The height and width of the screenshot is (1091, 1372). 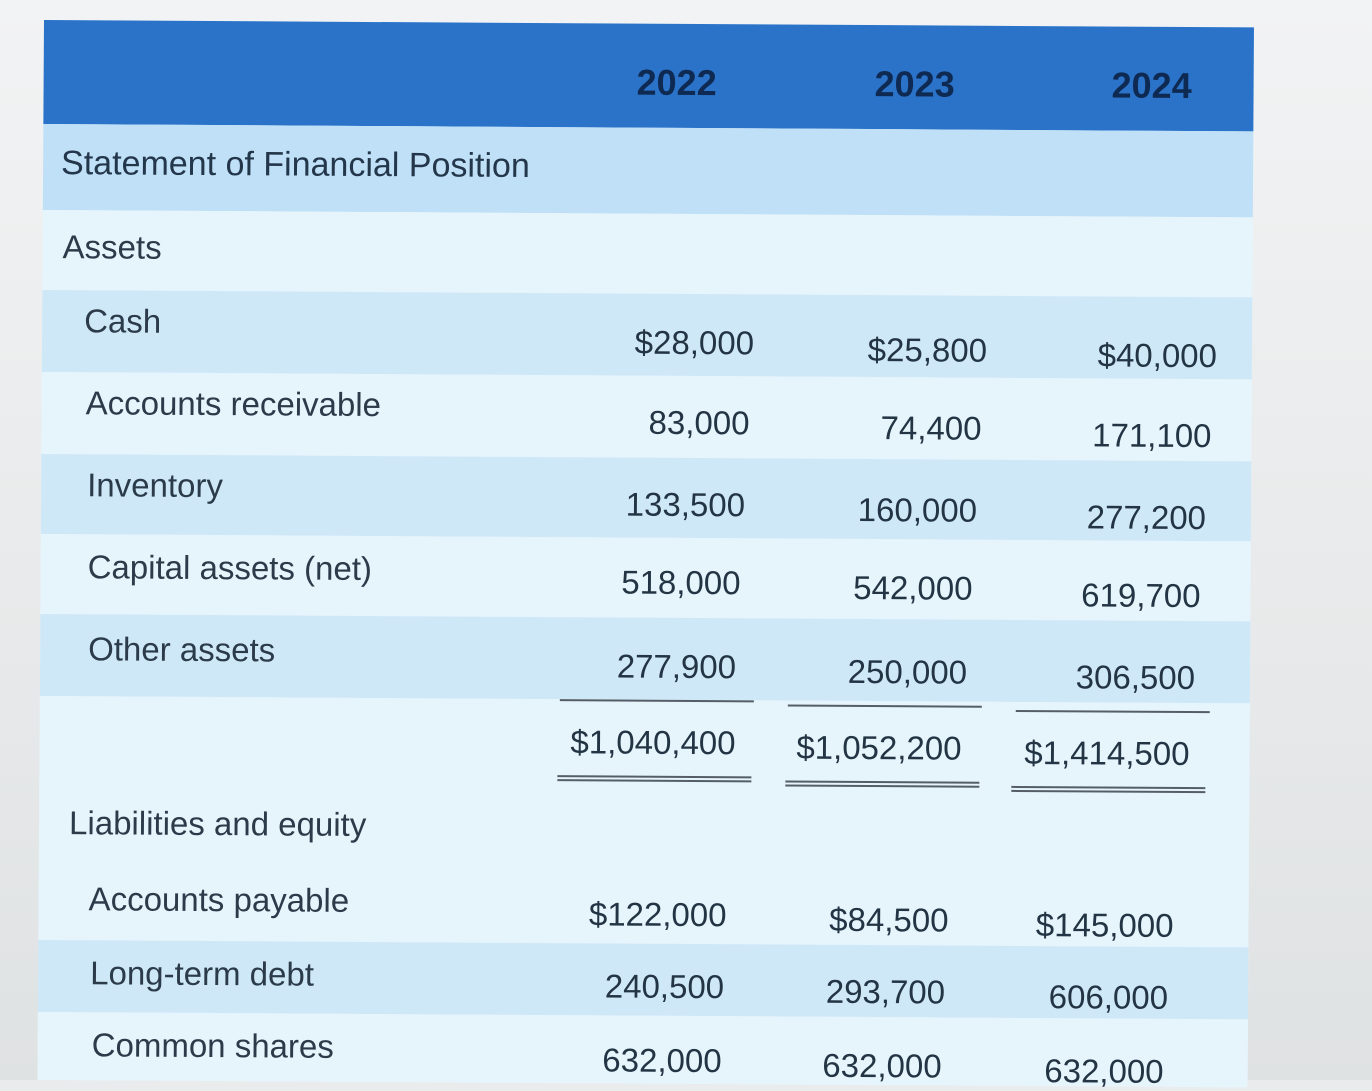 What do you see at coordinates (202, 973) in the screenshot?
I see `row-label: Long-term debt` at bounding box center [202, 973].